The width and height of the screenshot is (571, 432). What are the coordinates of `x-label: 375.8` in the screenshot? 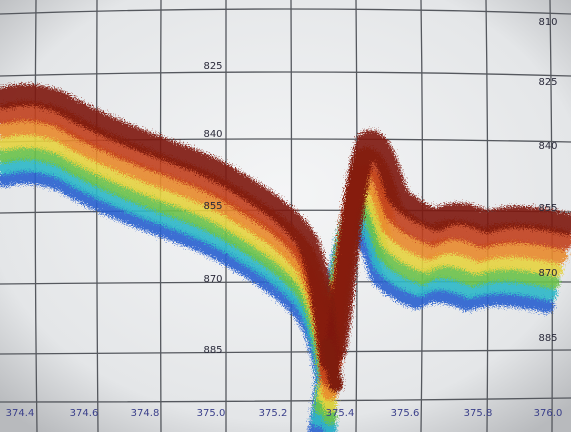 It's located at (478, 413).